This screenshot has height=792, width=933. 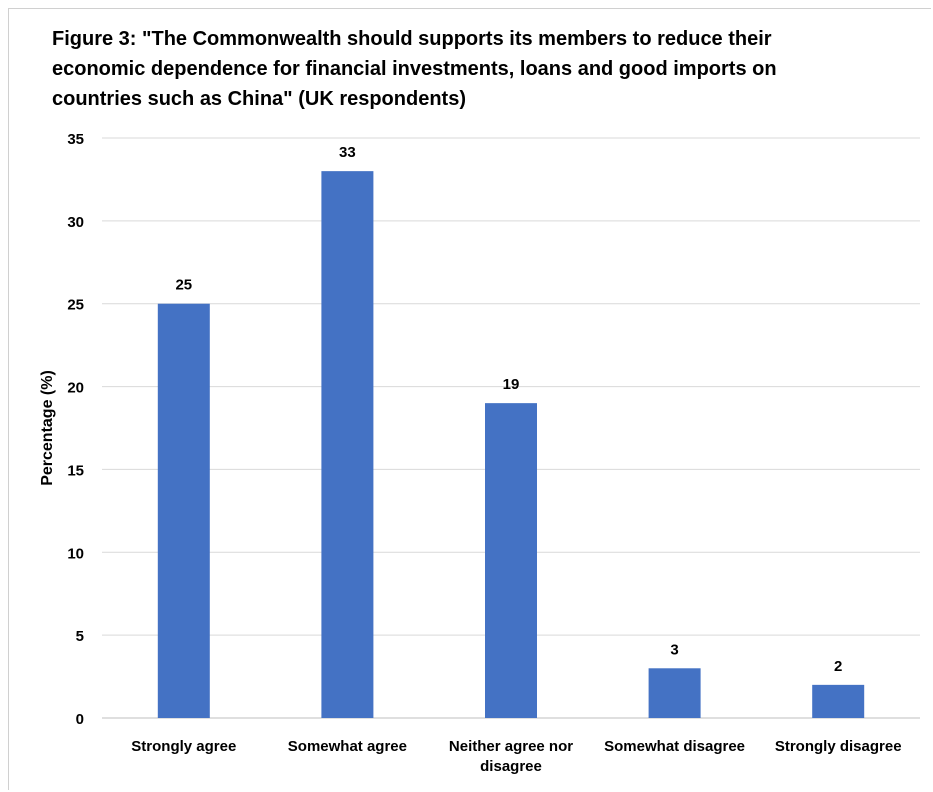 What do you see at coordinates (75, 470) in the screenshot?
I see `y-tick-label: 15` at bounding box center [75, 470].